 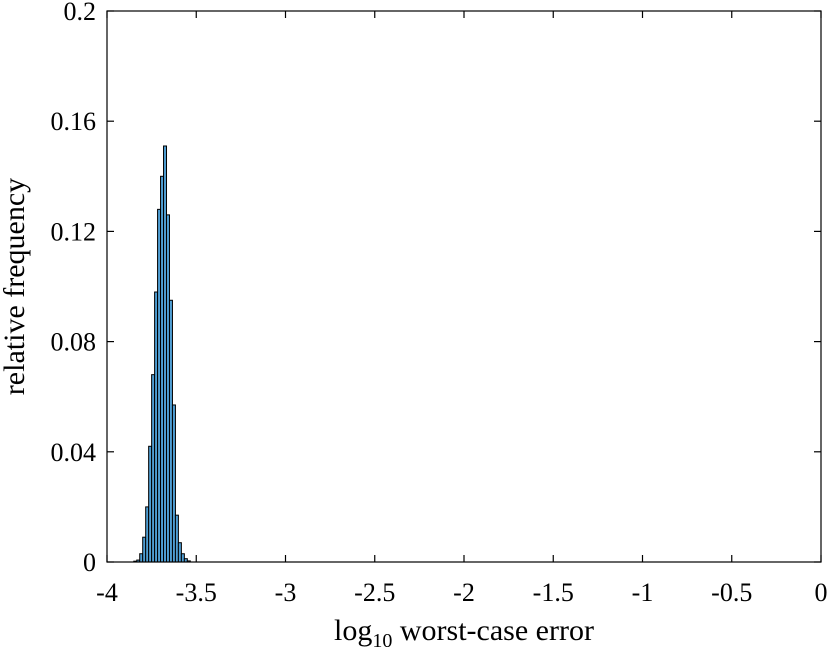 I want to click on x-axis-label-prefix: log, so click(x=353, y=630).